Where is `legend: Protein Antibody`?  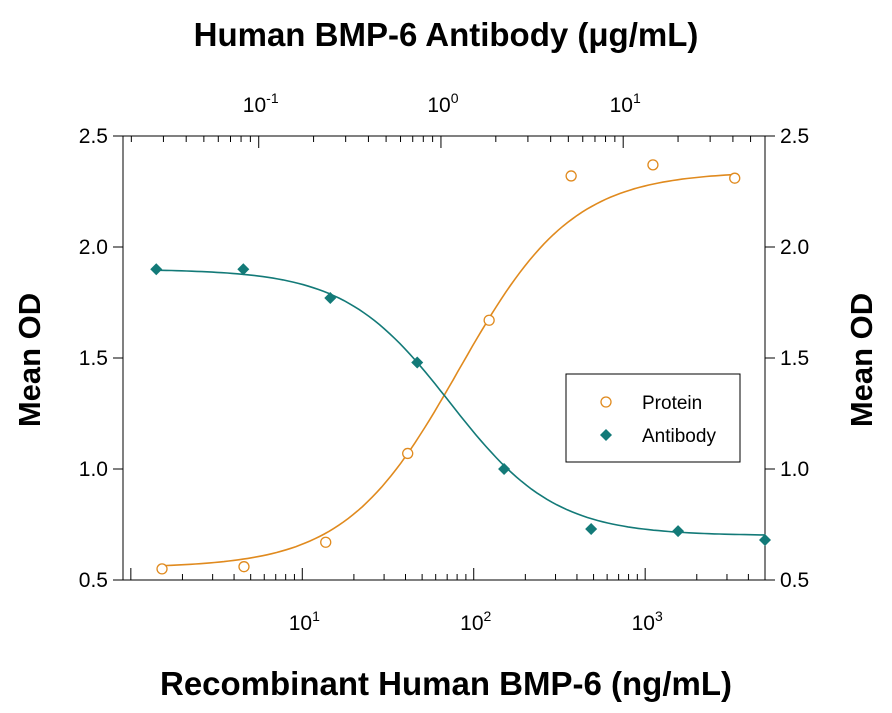
legend: Protein Antibody is located at coordinates (653, 418).